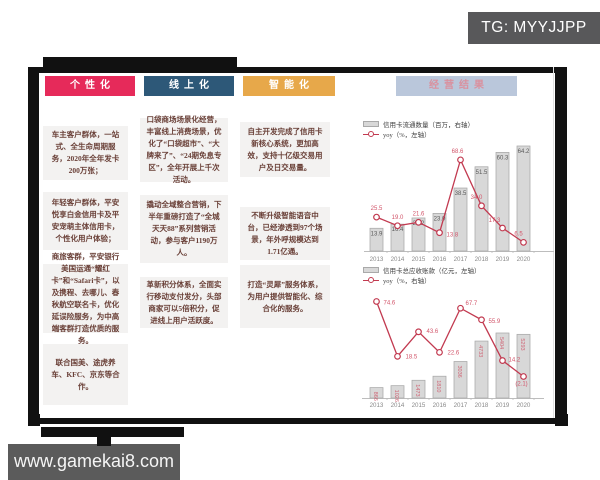  What do you see at coordinates (104, 441) in the screenshot?
I see `redacted-source-connector` at bounding box center [104, 441].